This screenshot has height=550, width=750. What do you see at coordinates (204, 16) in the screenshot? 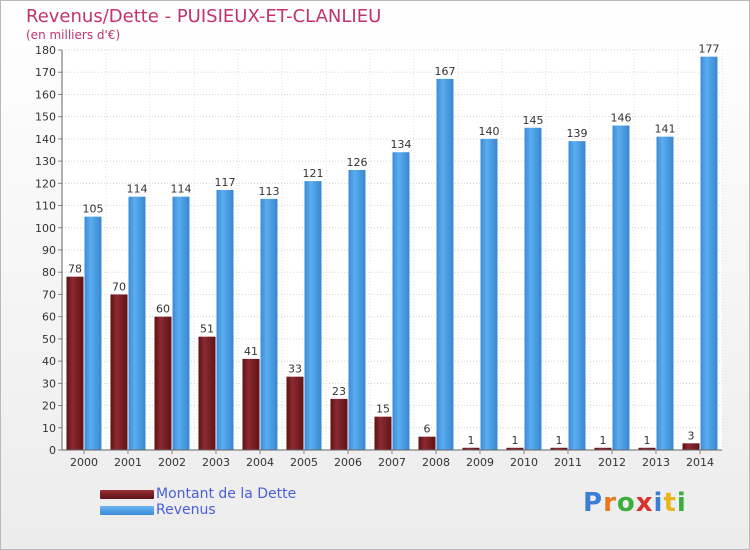
I see `chart-title: Revenus/Dette - PUISIEUX-ET-CLANLIEU` at bounding box center [204, 16].